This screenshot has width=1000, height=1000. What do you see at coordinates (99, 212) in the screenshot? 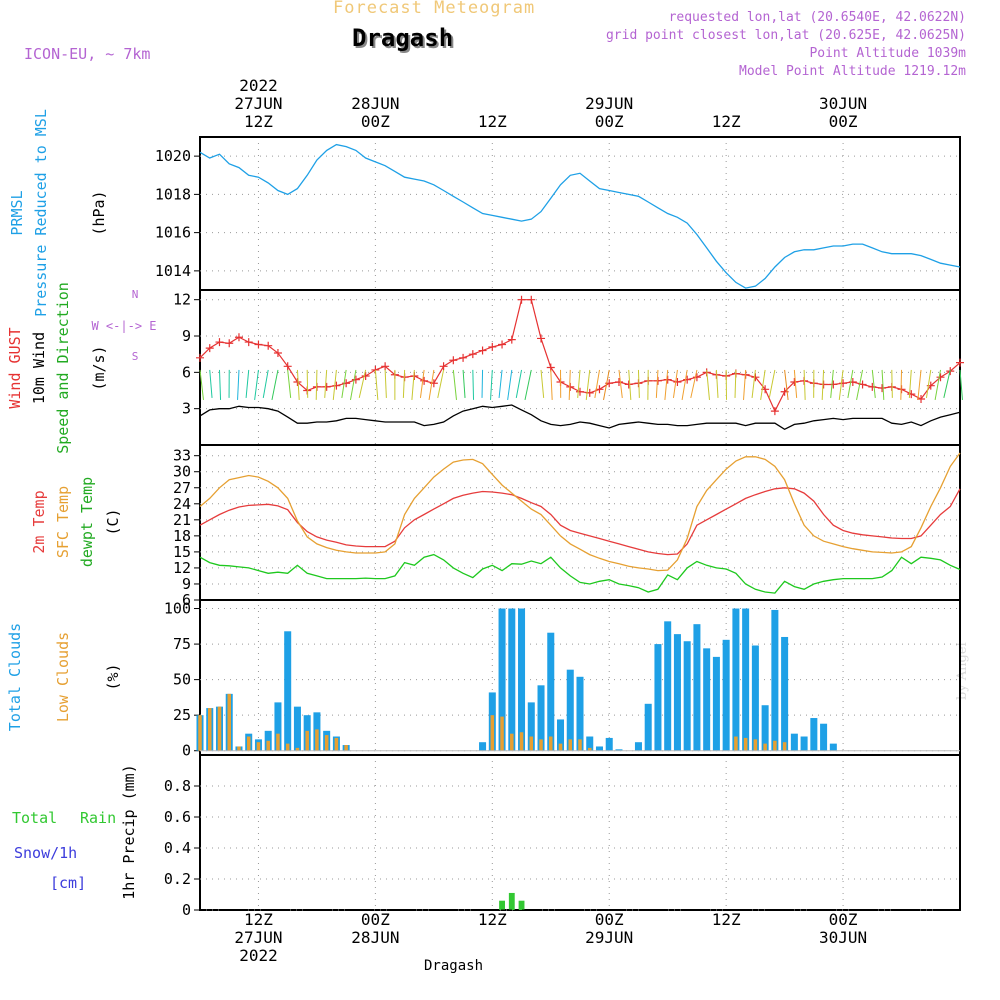
I see `pressure-units: (hPa)` at bounding box center [99, 212].